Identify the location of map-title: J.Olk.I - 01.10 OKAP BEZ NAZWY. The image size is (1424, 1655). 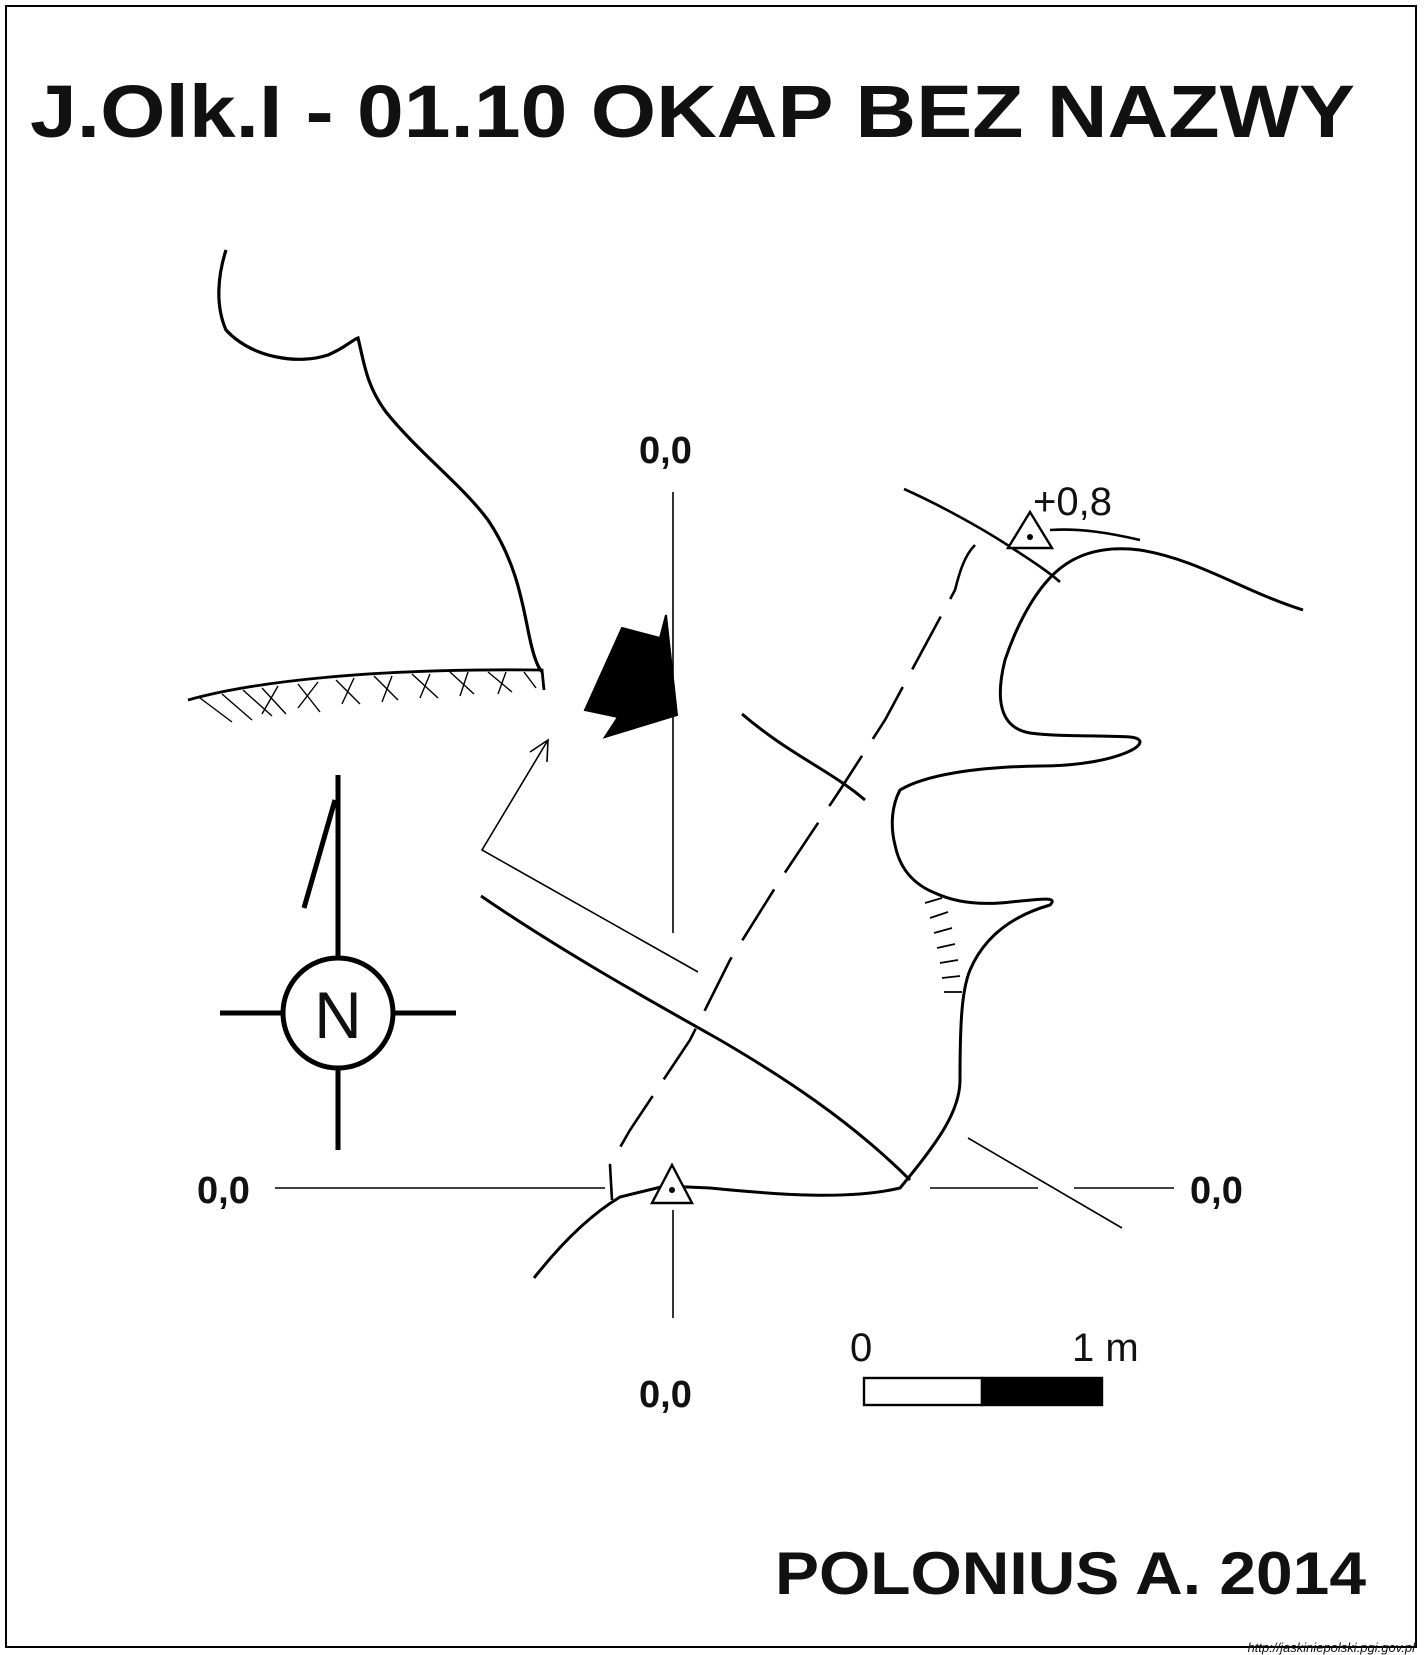
(692, 111).